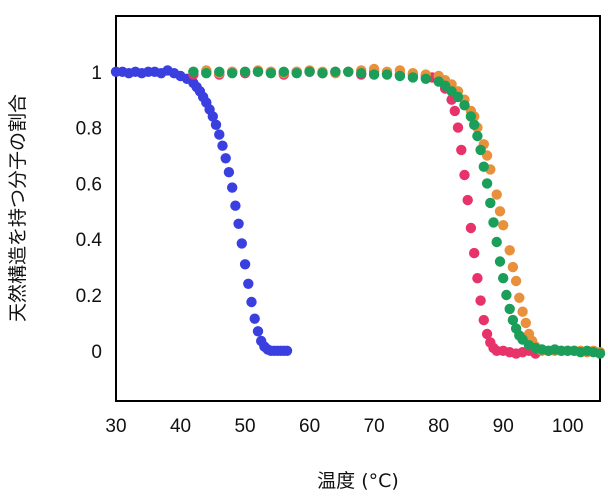 The width and height of the screenshot is (608, 499). I want to click on y-tick-label: 1, so click(96, 73).